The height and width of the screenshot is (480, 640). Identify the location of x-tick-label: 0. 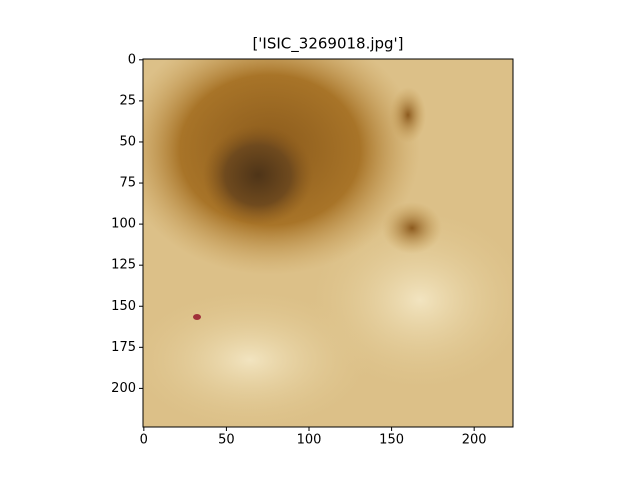
(144, 440).